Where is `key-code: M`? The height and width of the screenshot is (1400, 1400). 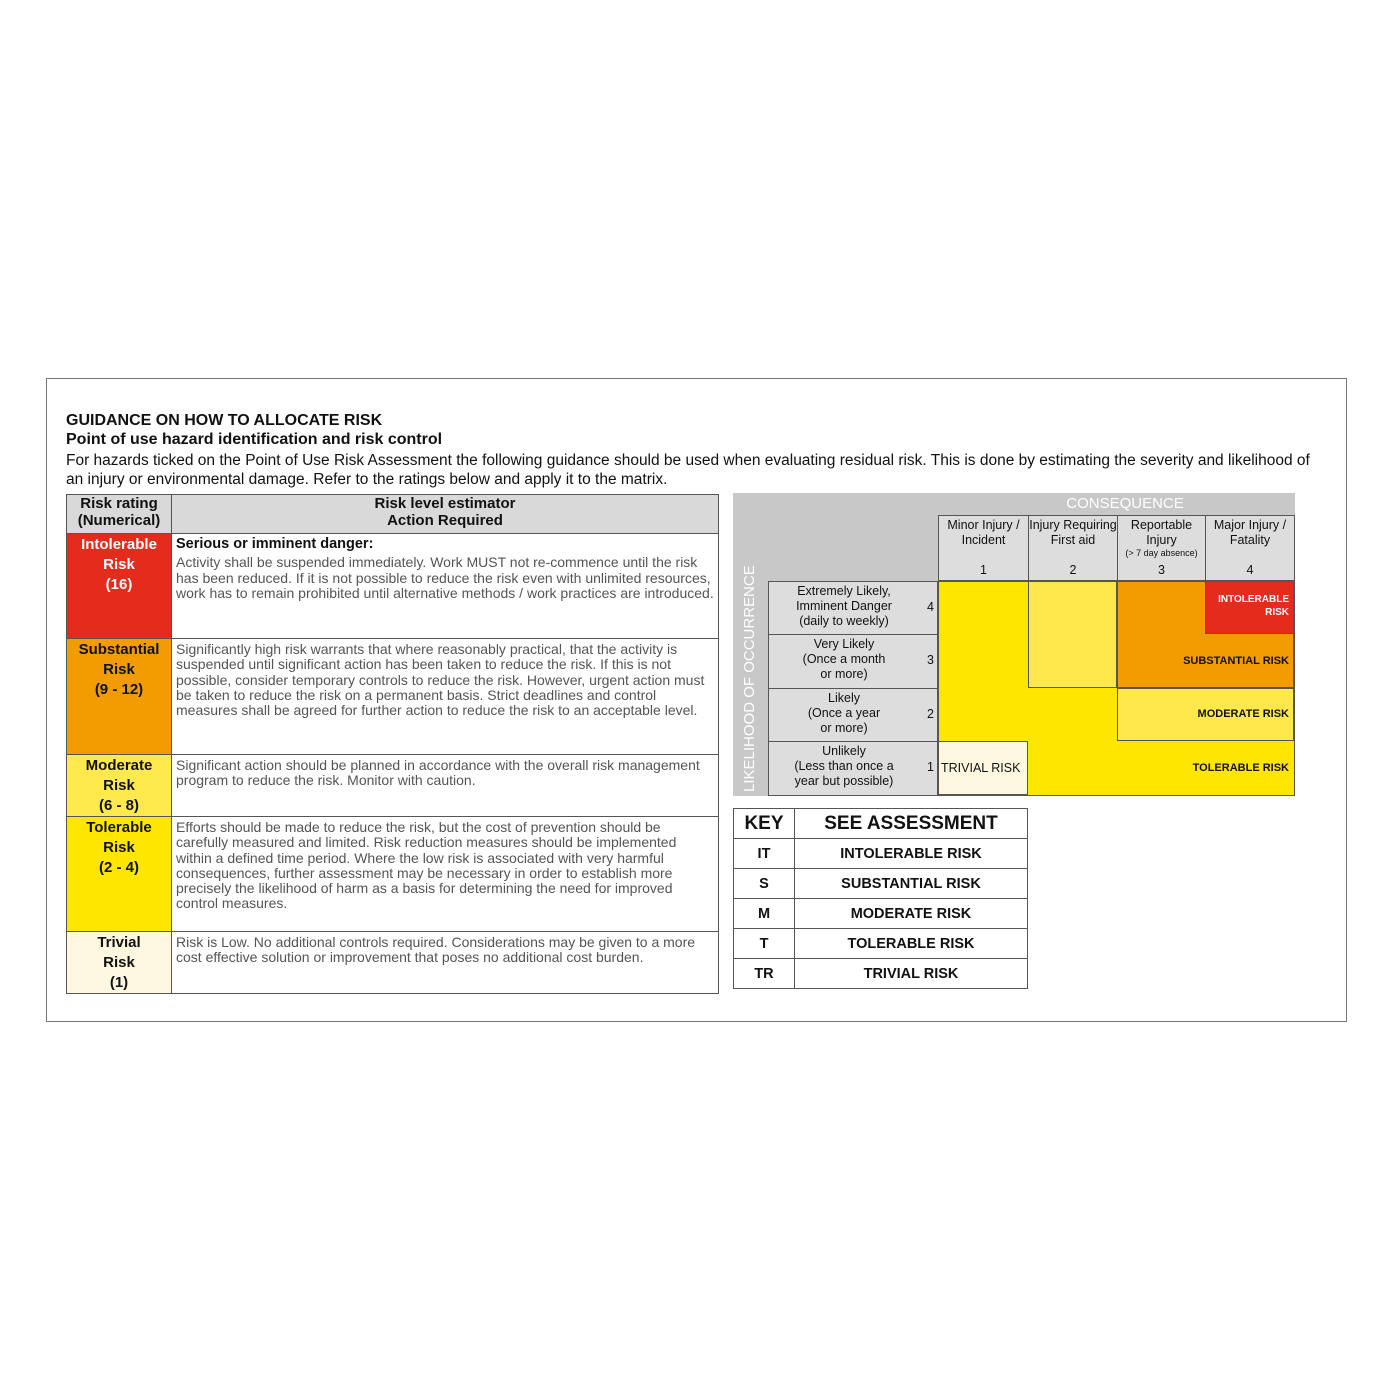
key-code: M is located at coordinates (764, 913).